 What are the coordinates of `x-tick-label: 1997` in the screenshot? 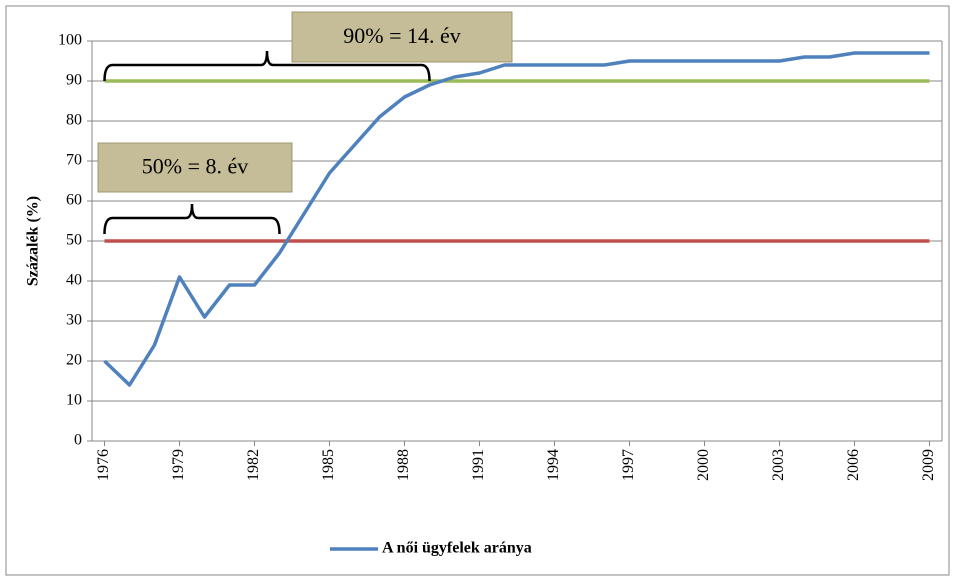 It's located at (628, 465).